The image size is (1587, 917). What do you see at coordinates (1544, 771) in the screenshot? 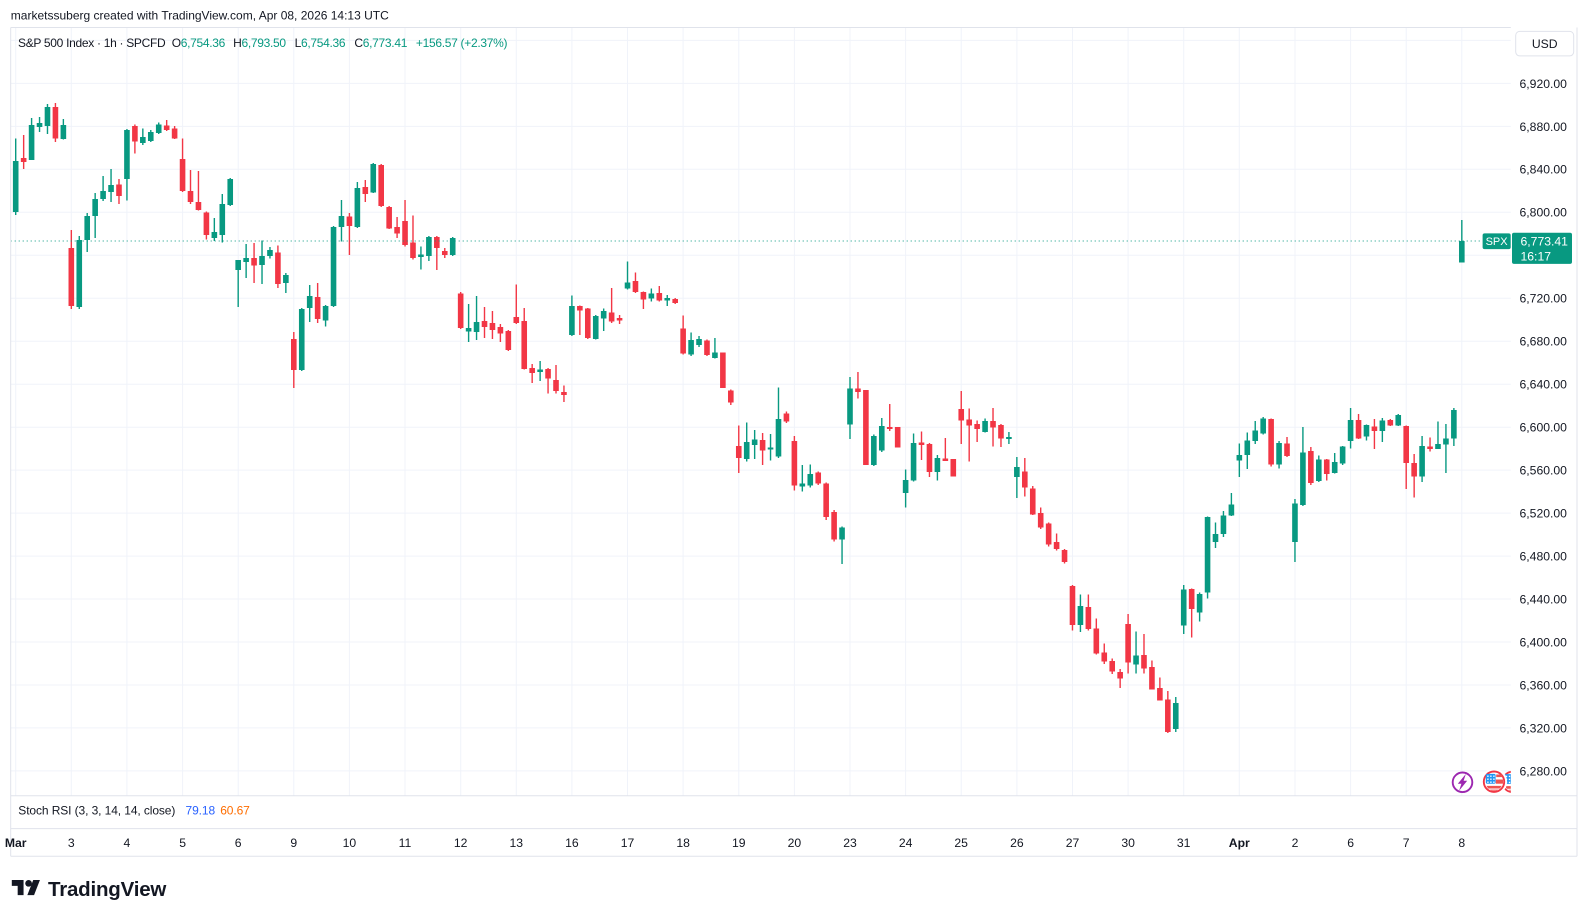
I see `svg-text: 6,280.00` at bounding box center [1544, 771].